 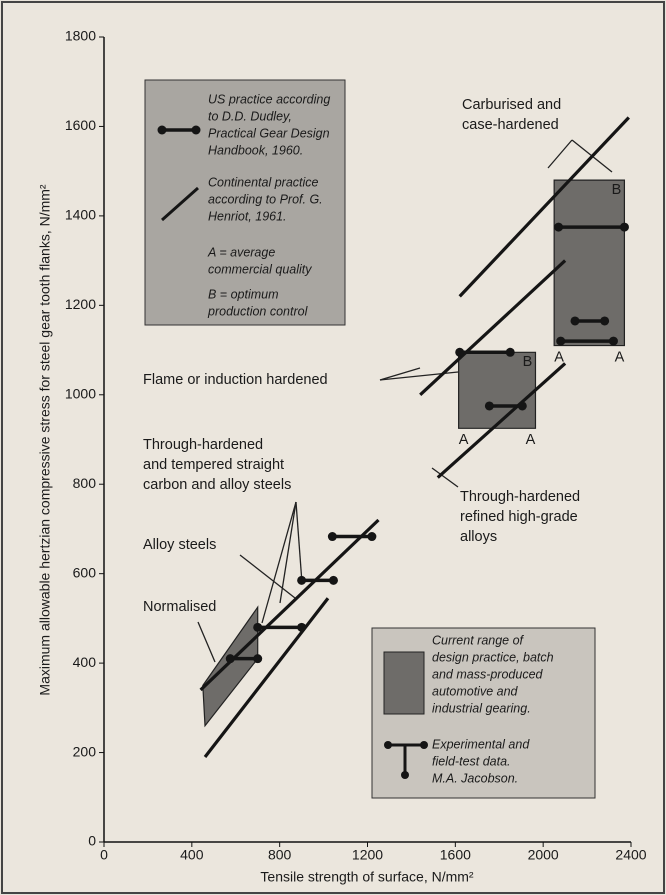 I want to click on x-tick-label: 1600, so click(x=455, y=855).